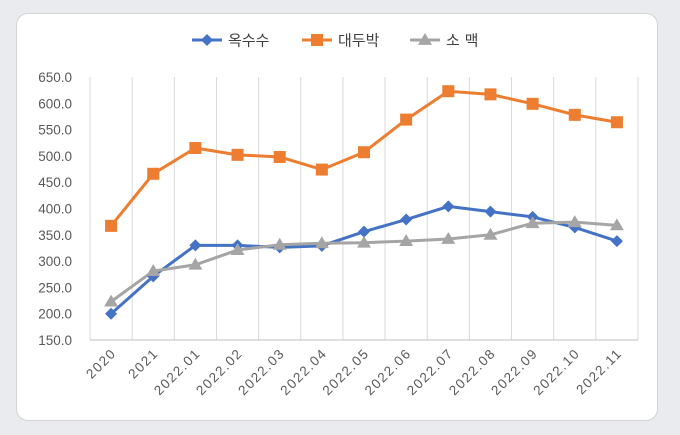 This screenshot has width=680, height=435. Describe the element at coordinates (55, 103) in the screenshot. I see `y-tick-label: 600.0` at that location.